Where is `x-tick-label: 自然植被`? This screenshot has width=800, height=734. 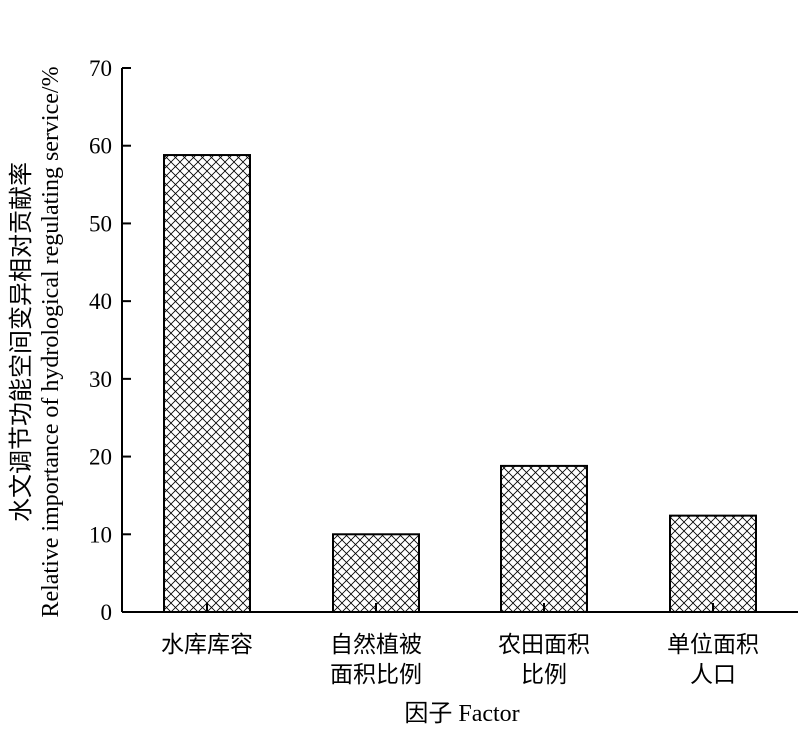 x-tick-label: 自然植被 is located at coordinates (376, 645).